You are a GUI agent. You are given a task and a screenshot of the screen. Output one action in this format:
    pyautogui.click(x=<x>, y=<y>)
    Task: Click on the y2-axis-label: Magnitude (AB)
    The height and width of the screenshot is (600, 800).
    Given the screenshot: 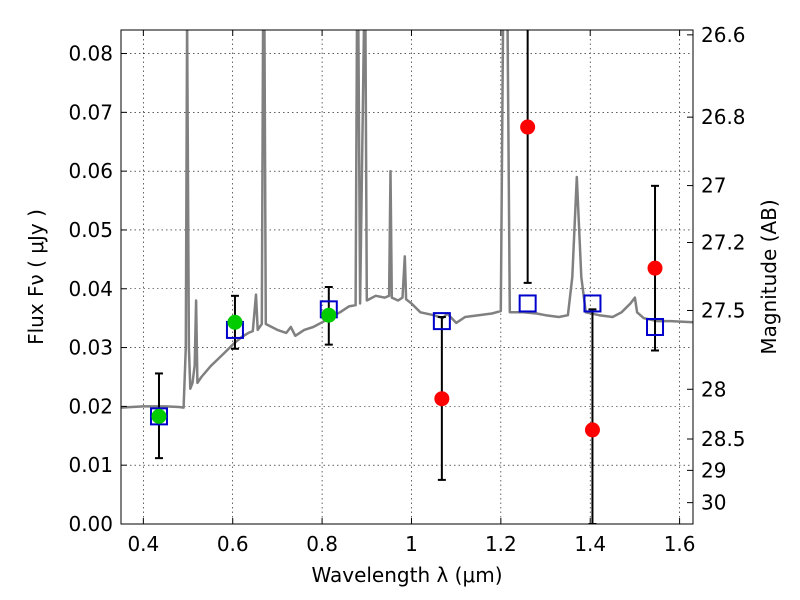 What is the action you would take?
    pyautogui.click(x=769, y=276)
    